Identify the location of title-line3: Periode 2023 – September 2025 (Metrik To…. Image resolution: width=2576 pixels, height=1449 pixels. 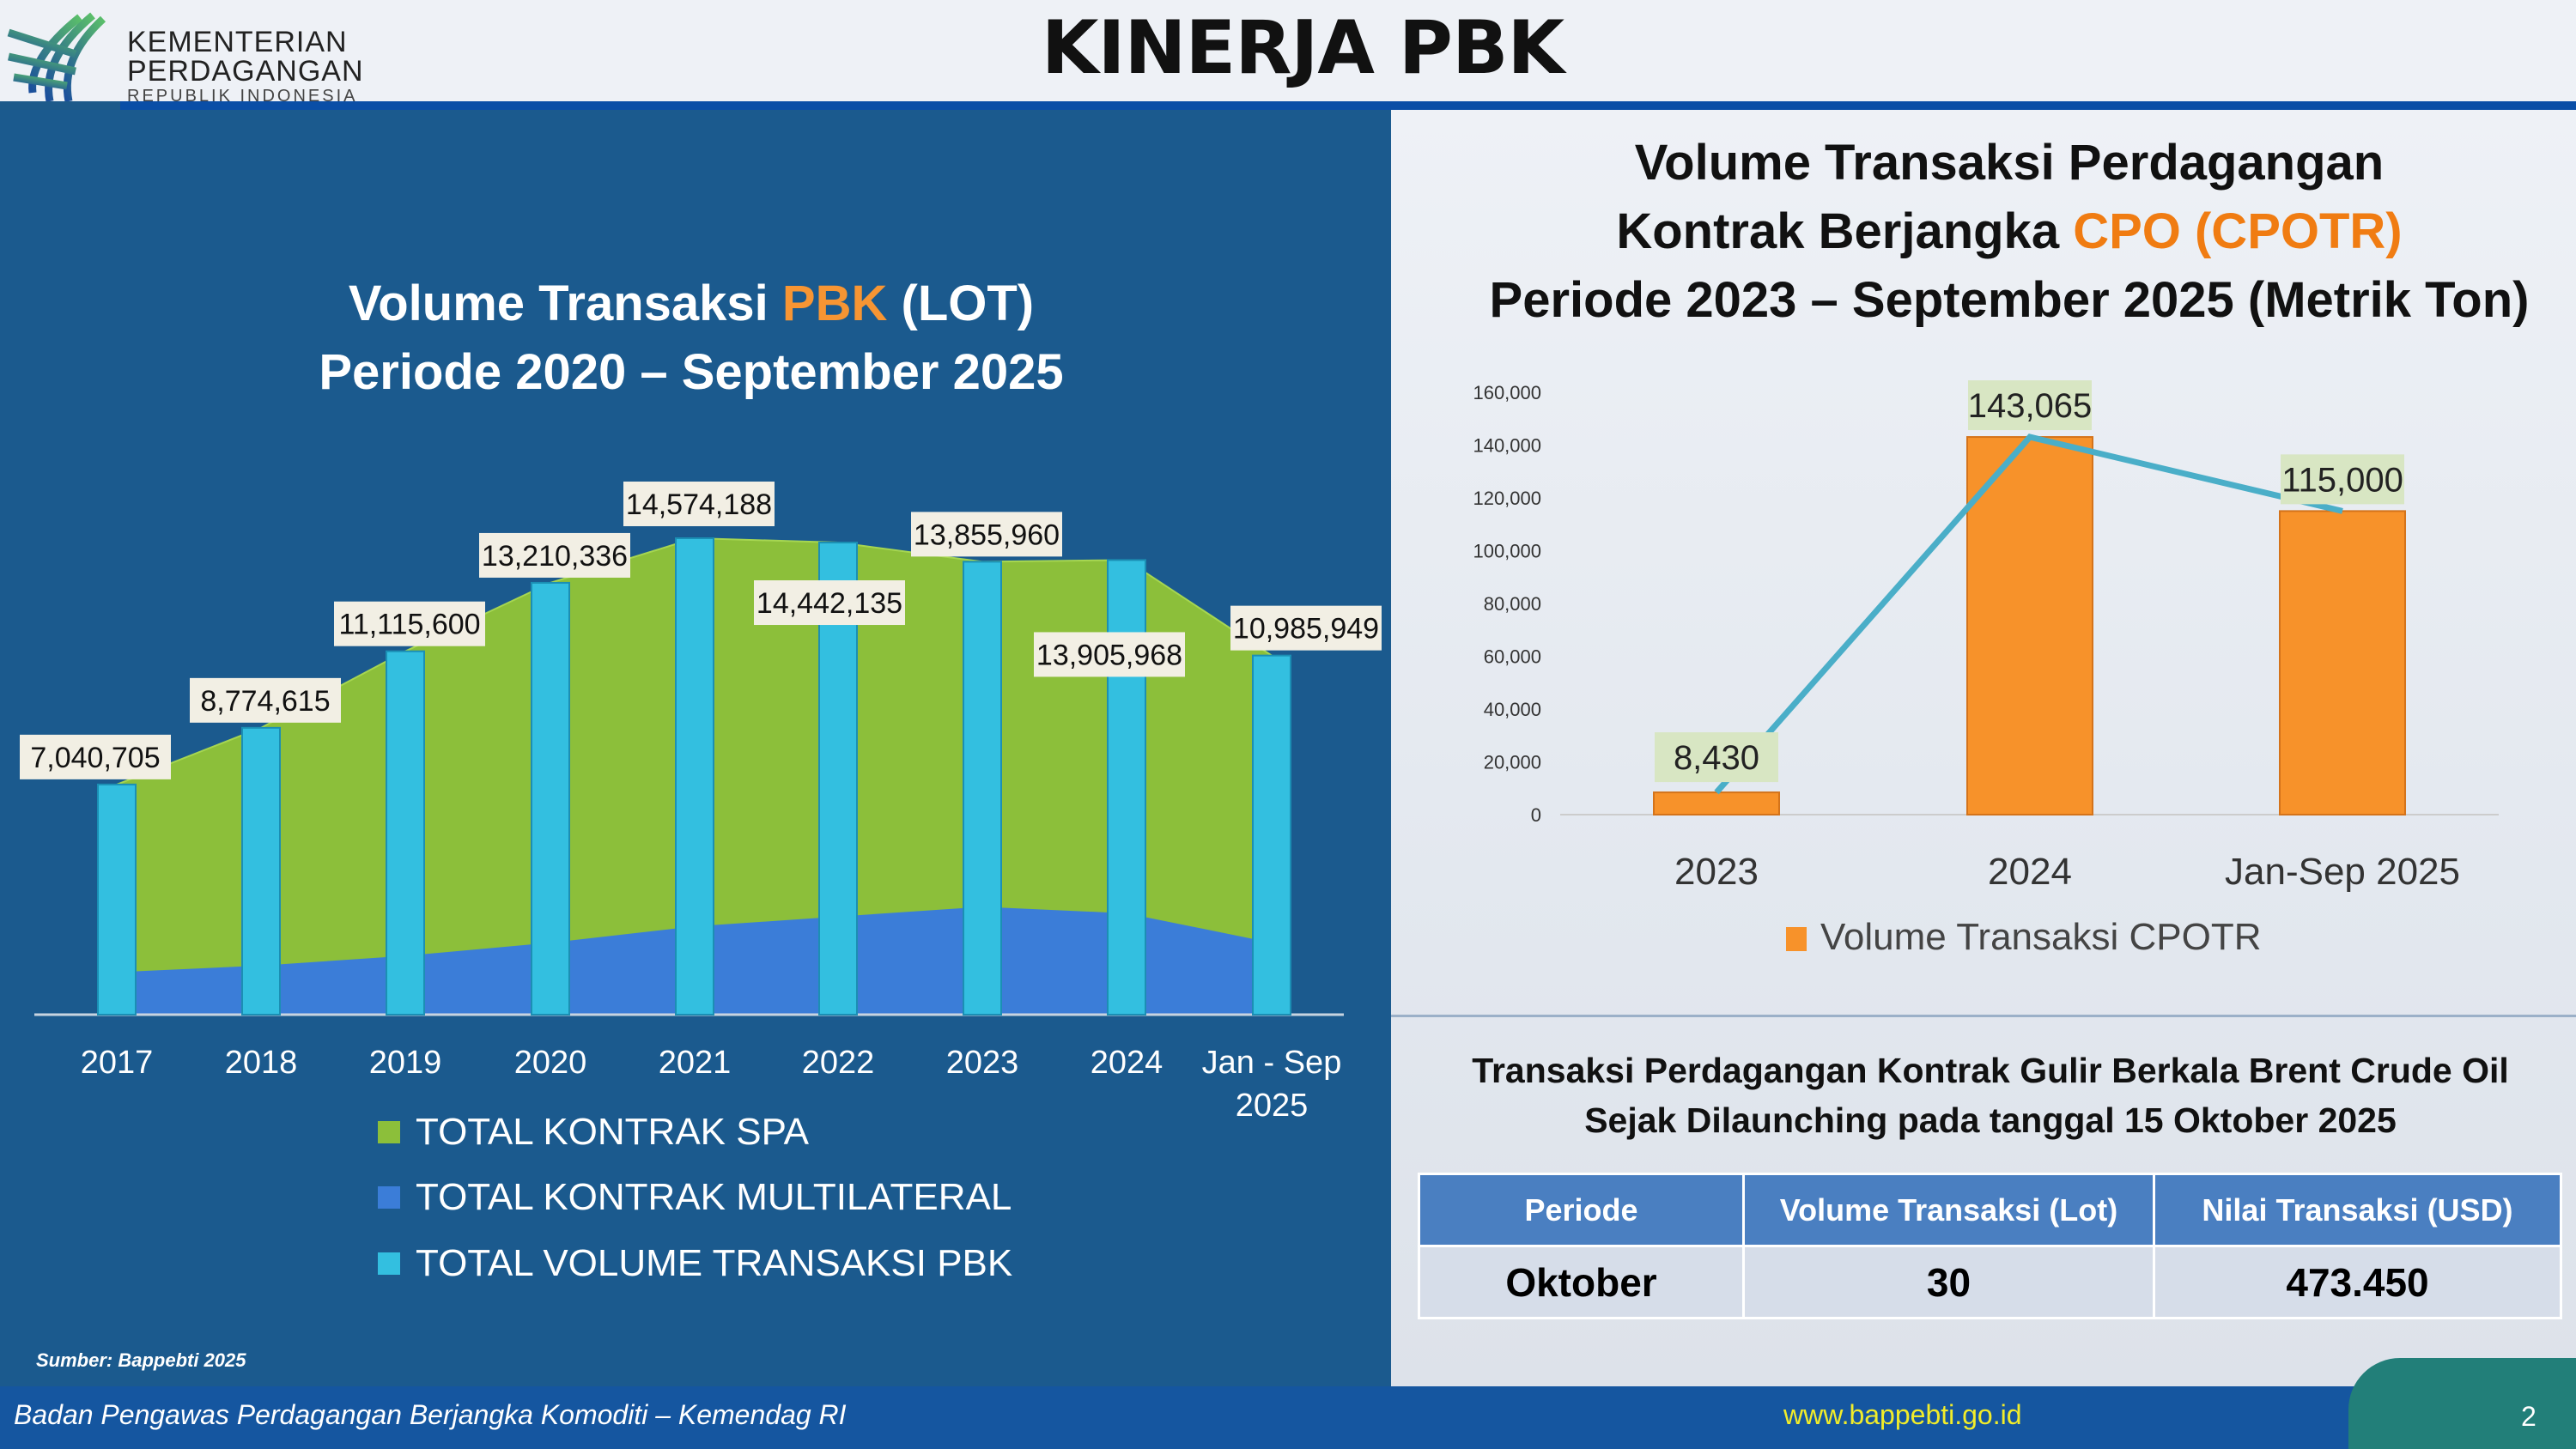
(2010, 300).